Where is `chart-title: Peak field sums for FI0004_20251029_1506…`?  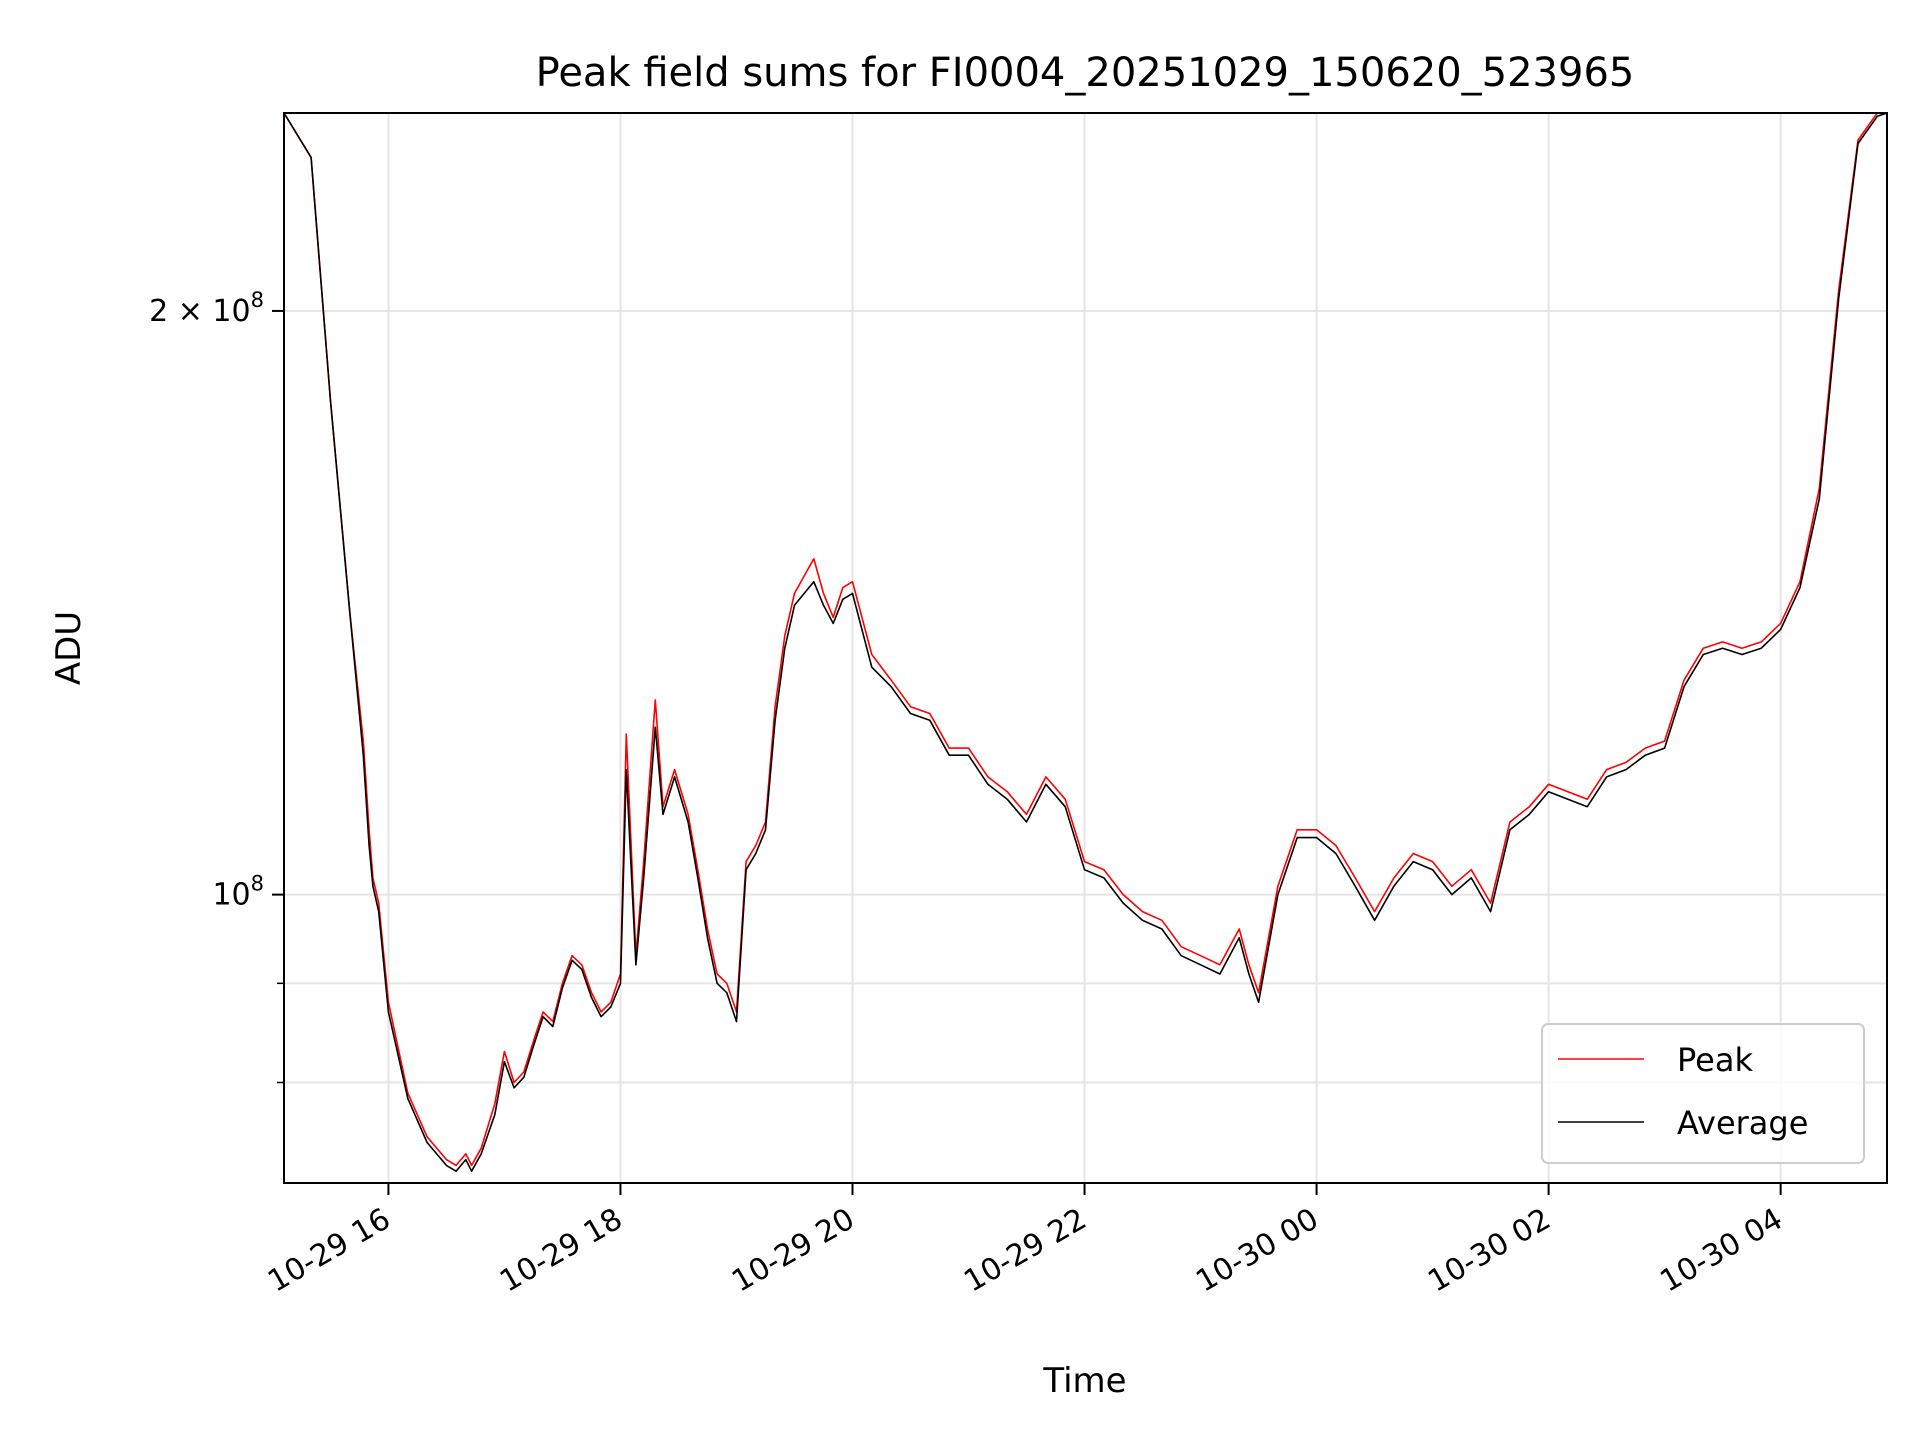
chart-title: Peak field sums for FI0004_20251029_1506… is located at coordinates (1085, 73).